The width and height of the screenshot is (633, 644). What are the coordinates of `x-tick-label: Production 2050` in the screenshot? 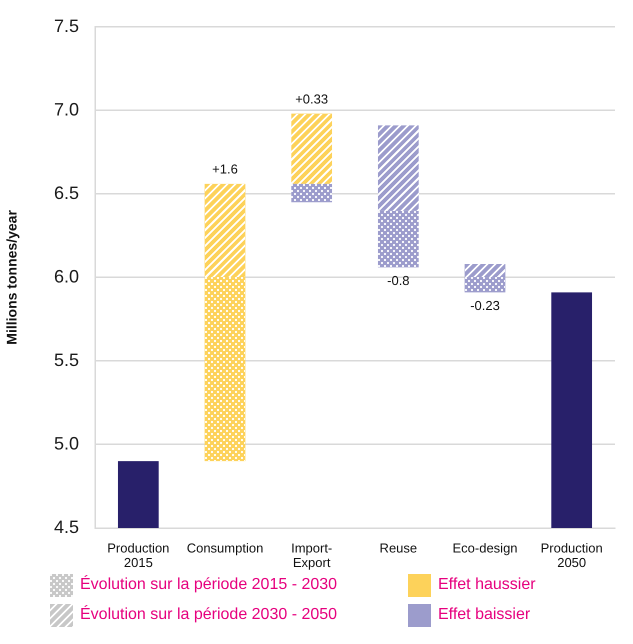 It's located at (571, 555).